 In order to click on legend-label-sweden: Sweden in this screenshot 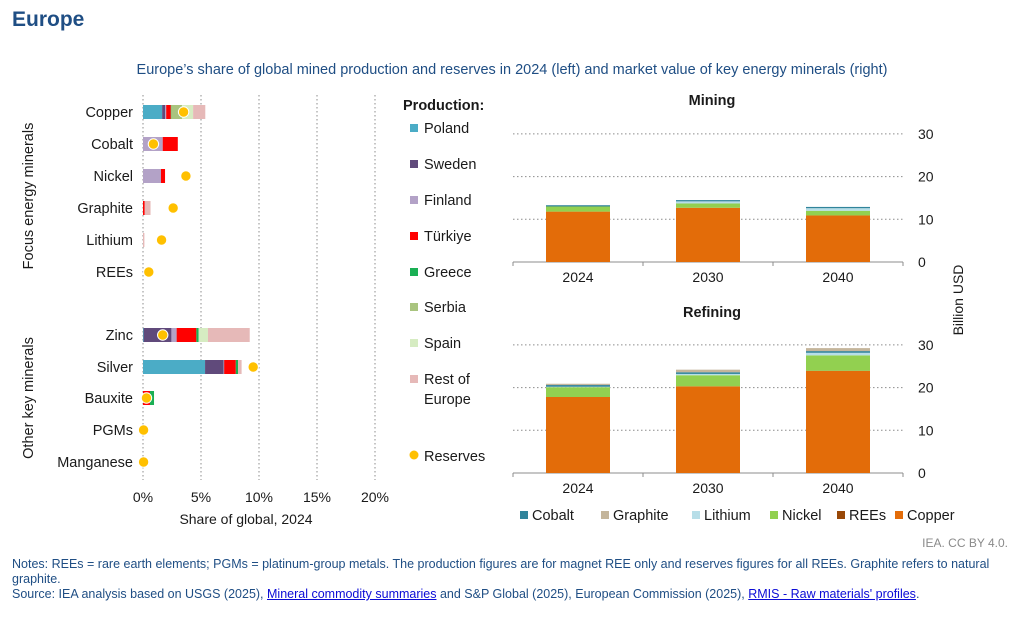, I will do `click(450, 165)`.